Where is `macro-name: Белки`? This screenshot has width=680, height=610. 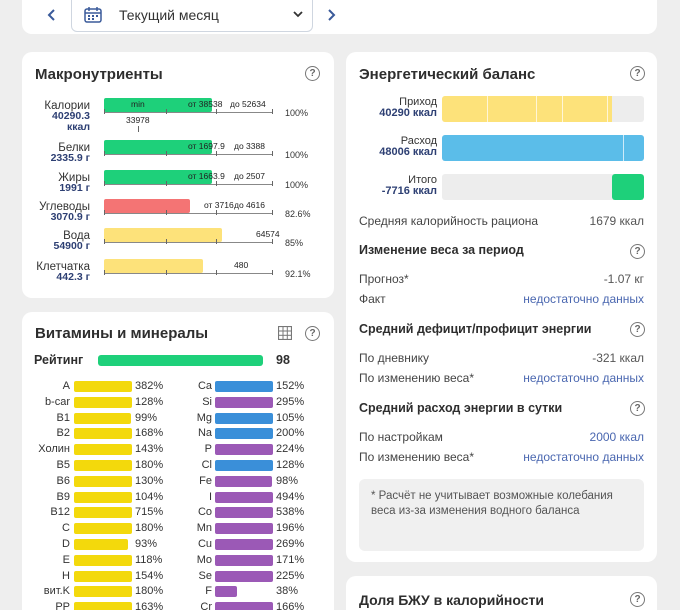
macro-name: Белки is located at coordinates (74, 148).